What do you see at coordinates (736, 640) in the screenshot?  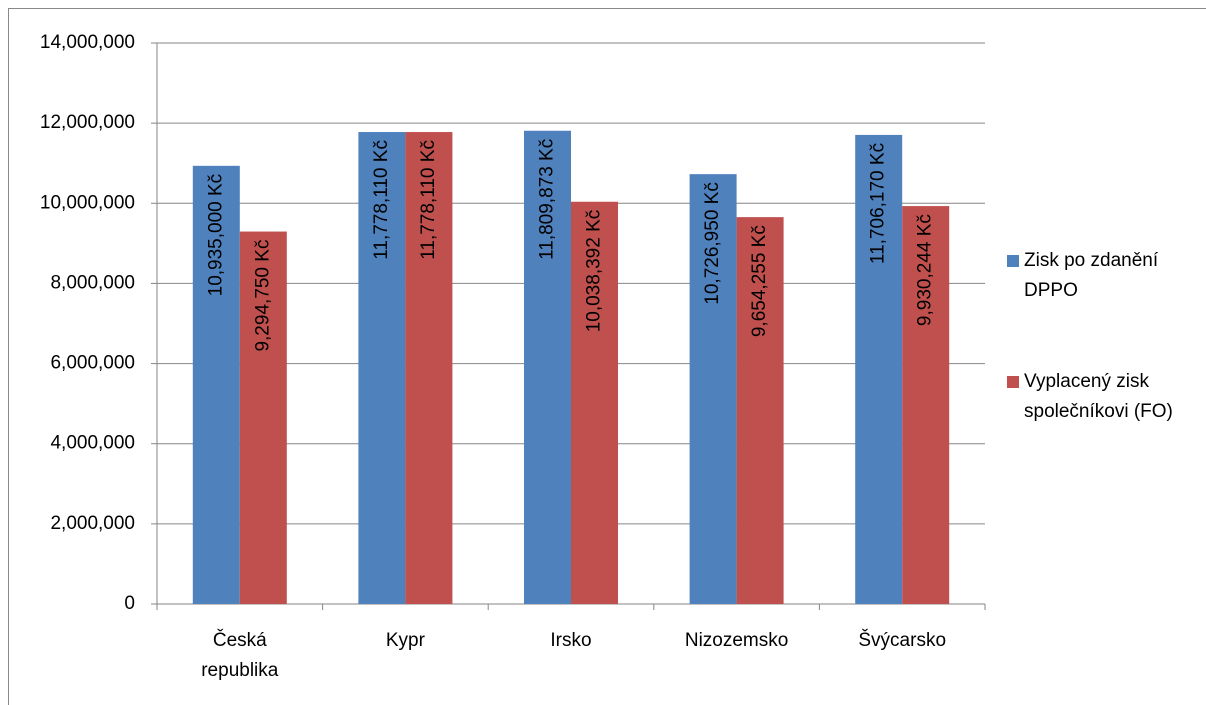 I see `x-tick-label: Nizozemsko` at bounding box center [736, 640].